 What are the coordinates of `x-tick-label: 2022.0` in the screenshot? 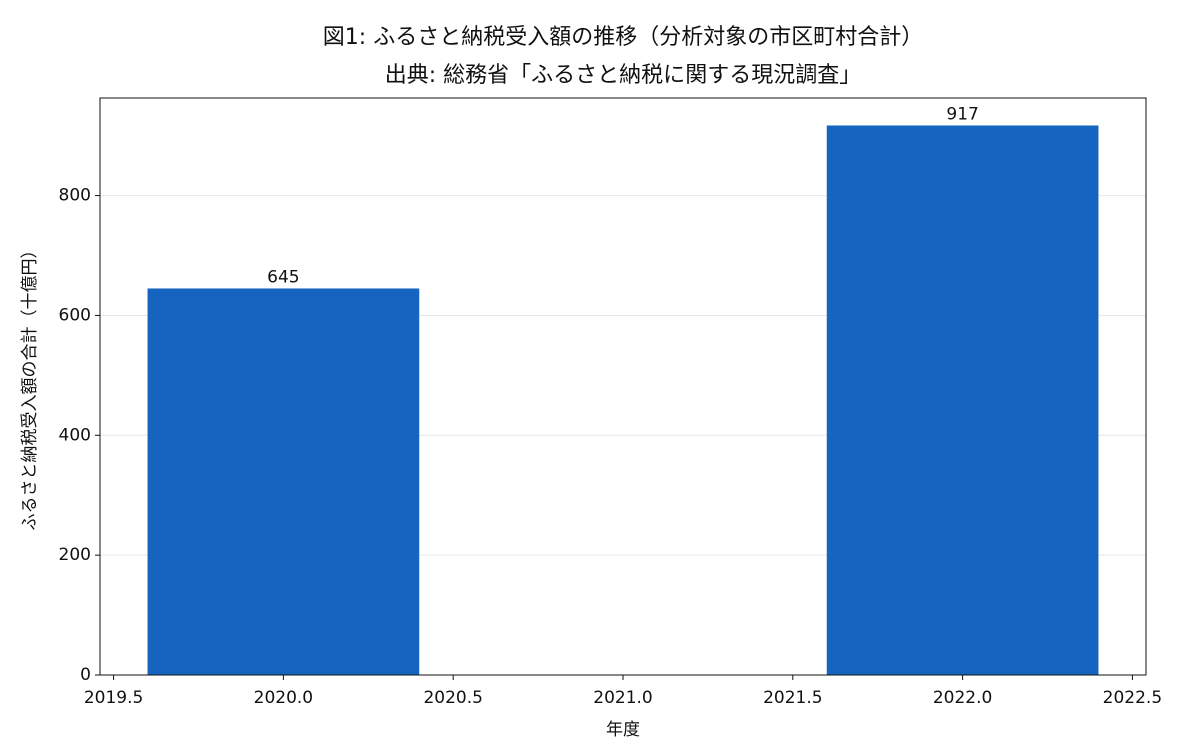 It's located at (962, 698).